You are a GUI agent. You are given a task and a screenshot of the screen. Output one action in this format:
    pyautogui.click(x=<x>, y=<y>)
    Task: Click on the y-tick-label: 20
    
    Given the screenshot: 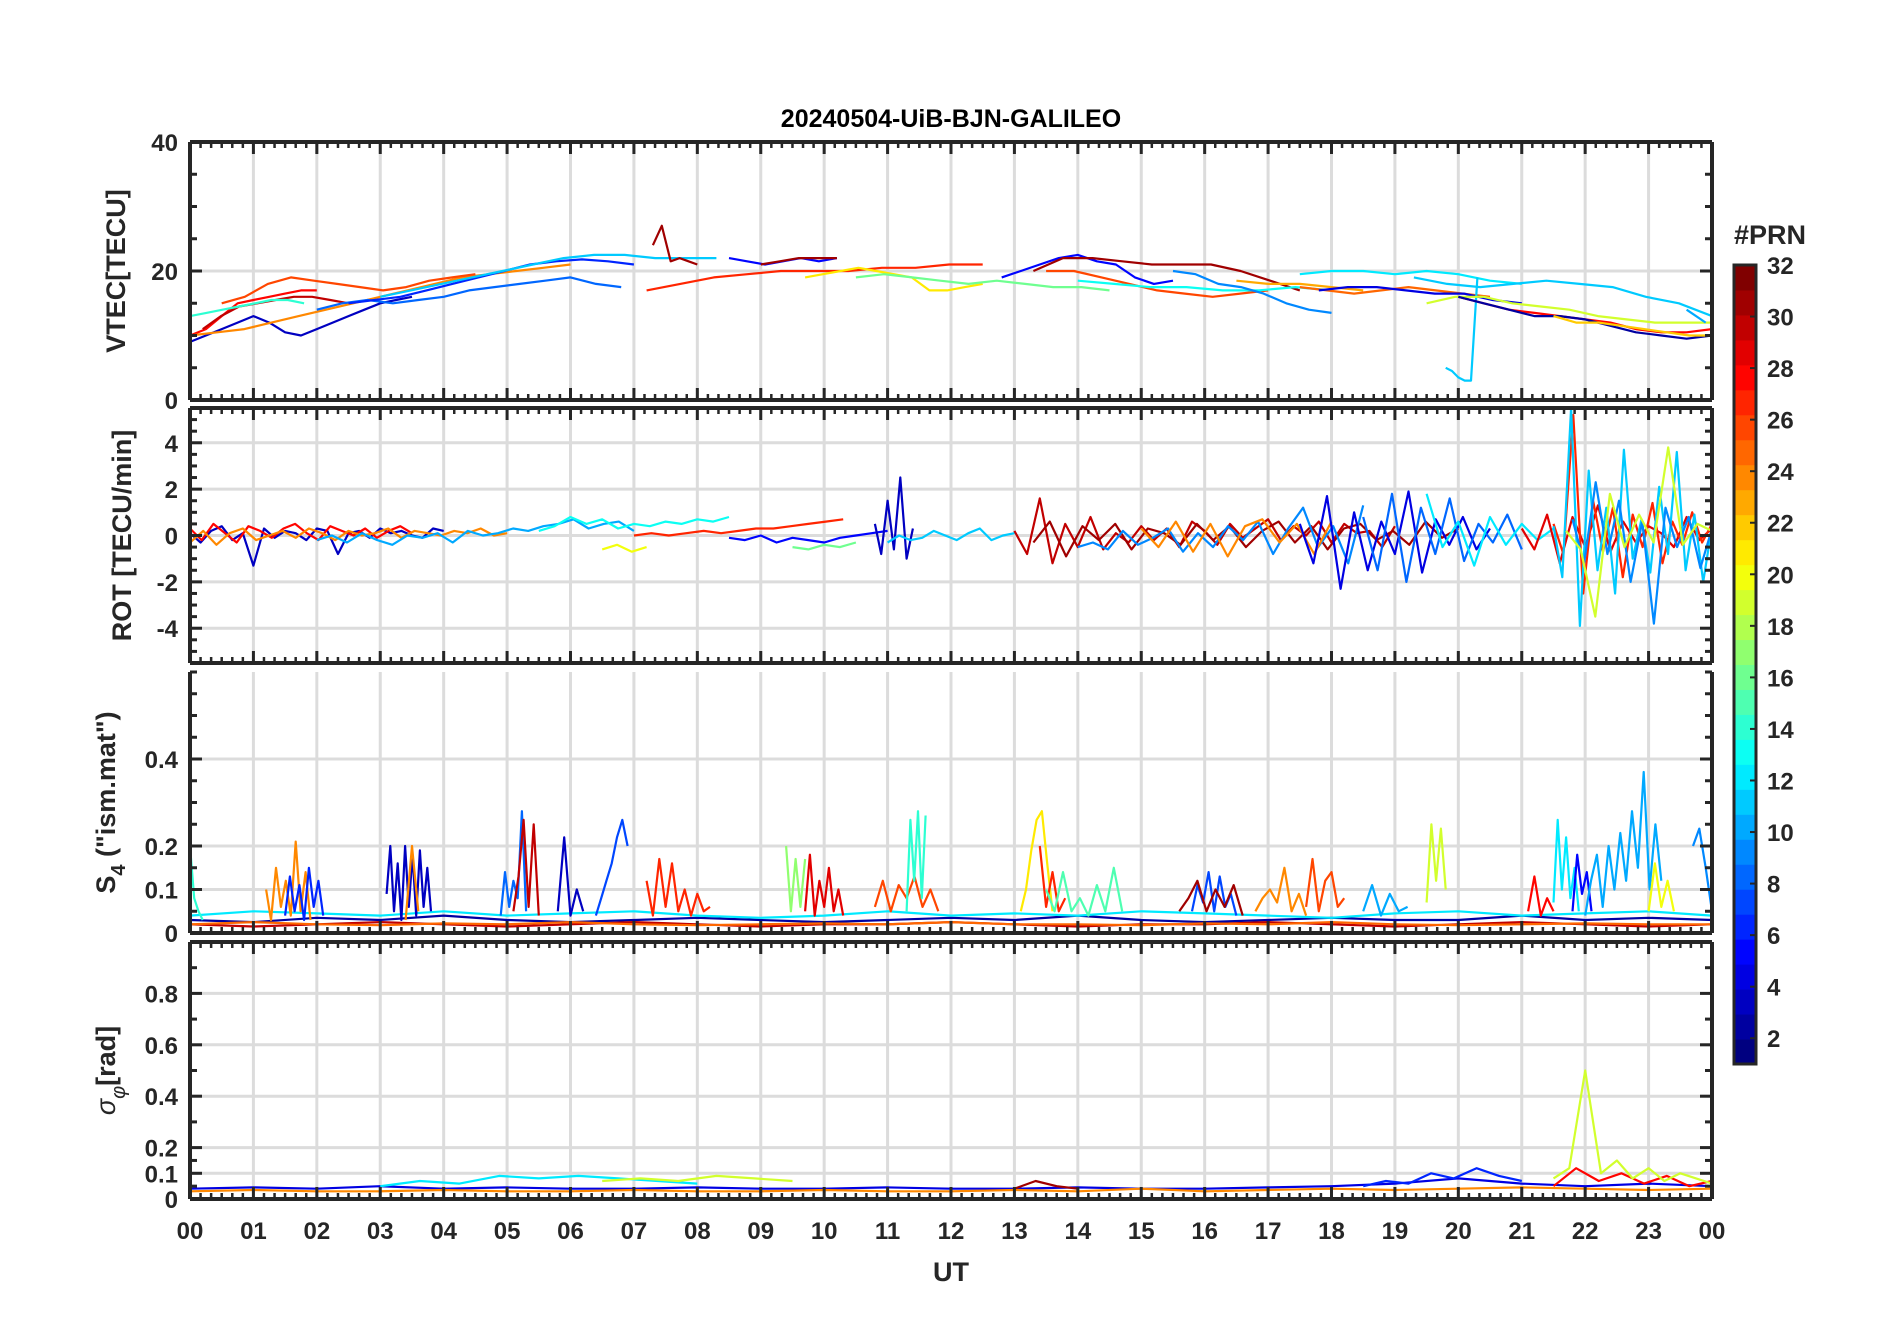 What is the action you would take?
    pyautogui.click(x=164, y=272)
    